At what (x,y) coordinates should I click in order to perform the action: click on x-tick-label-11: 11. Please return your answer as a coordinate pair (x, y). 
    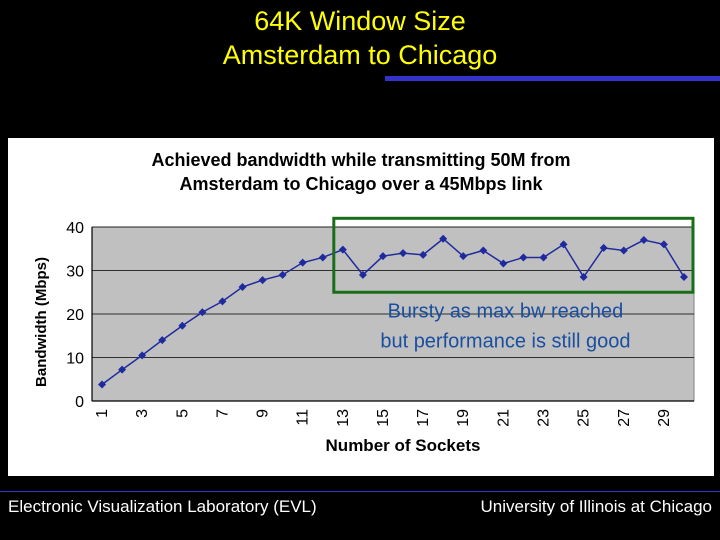
    Looking at the image, I should click on (303, 417).